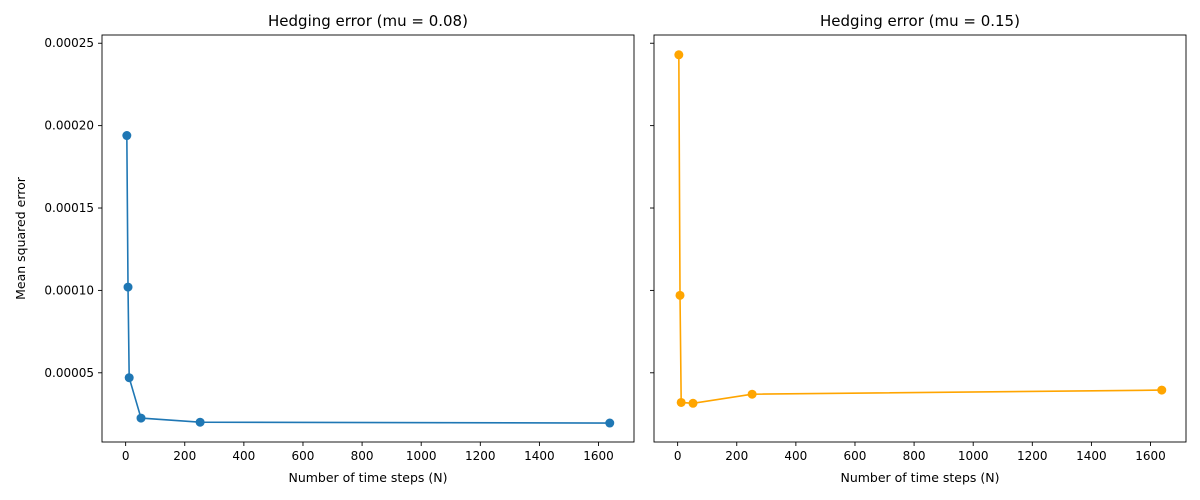 The height and width of the screenshot is (500, 1200). Describe the element at coordinates (368, 21) in the screenshot. I see `chart-title: Hedging error (mu = 0.08)` at that location.